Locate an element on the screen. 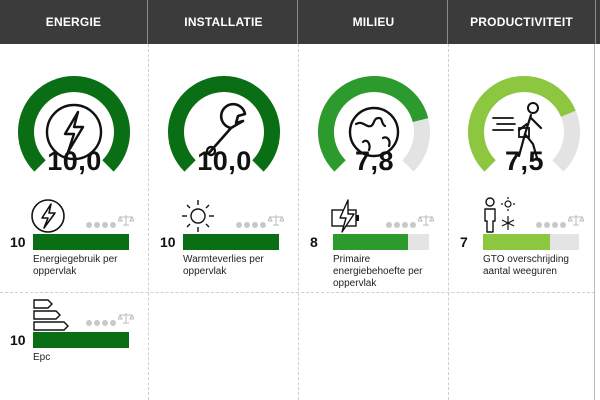 The width and height of the screenshot is (600, 400). indicator-label: Warmteverlies per oppervlak is located at coordinates (223, 265).